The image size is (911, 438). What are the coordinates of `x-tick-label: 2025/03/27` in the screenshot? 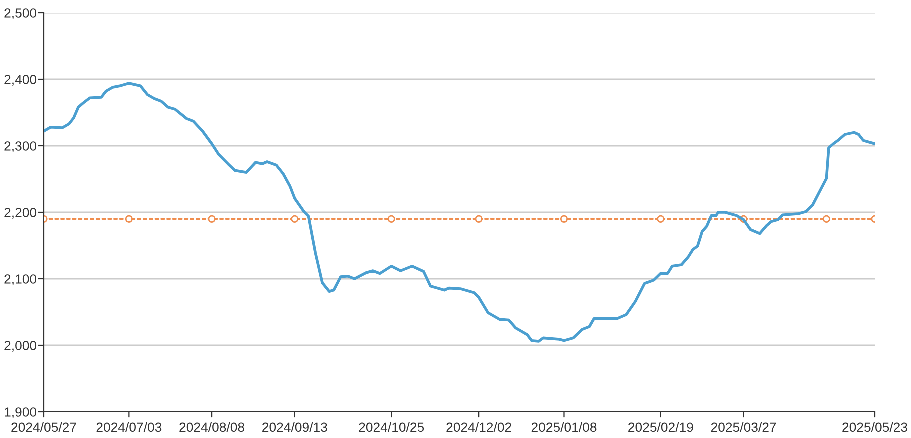 It's located at (743, 427).